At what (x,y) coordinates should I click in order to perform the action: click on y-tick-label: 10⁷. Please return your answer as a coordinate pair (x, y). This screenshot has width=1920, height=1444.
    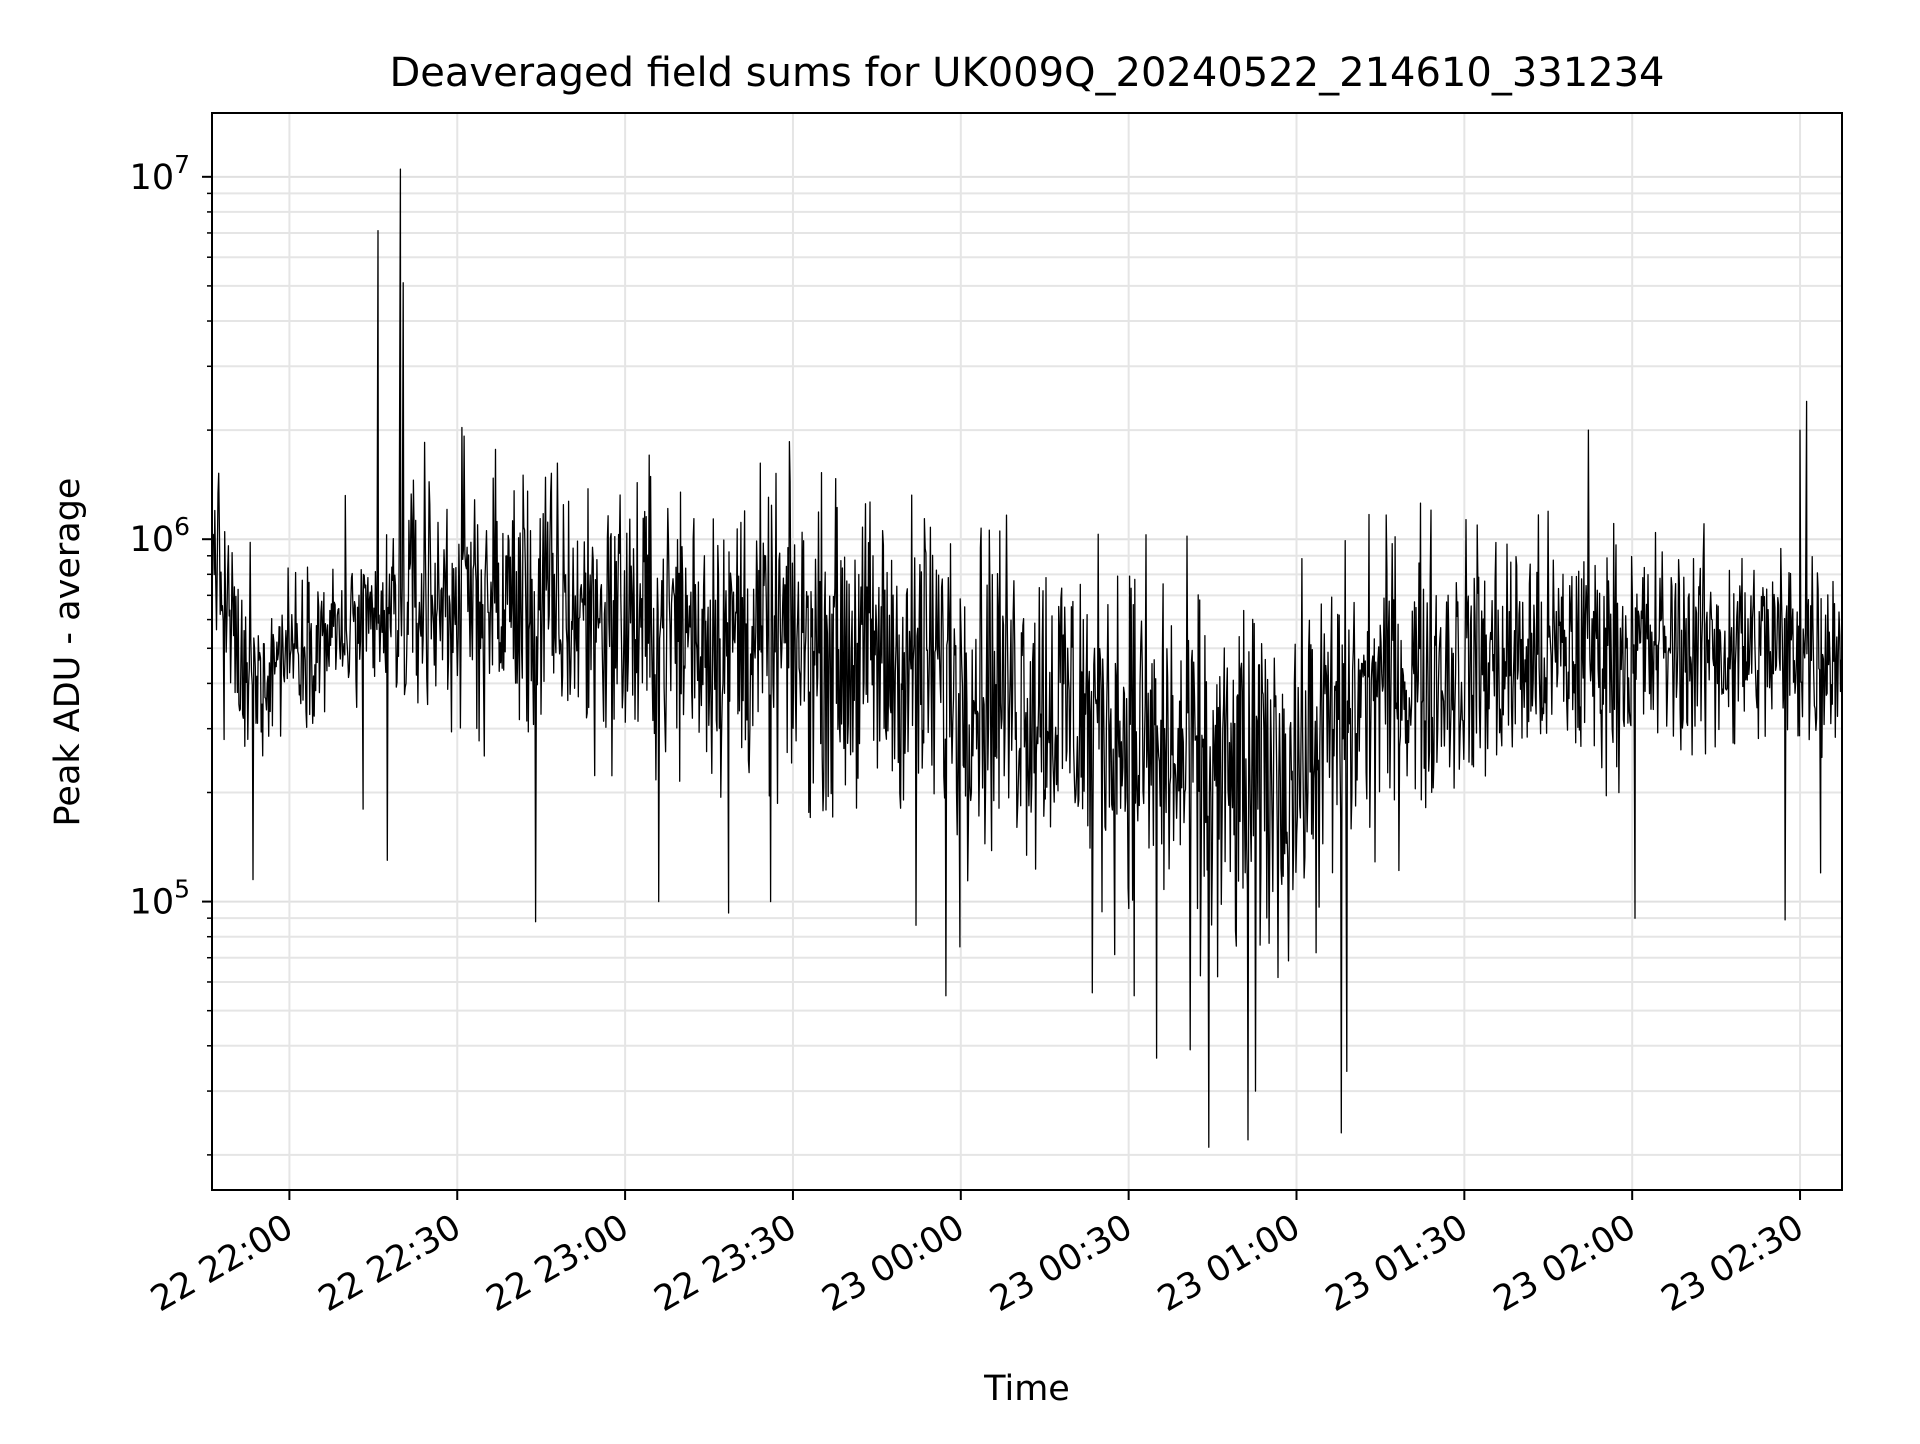
    Looking at the image, I should click on (160, 174).